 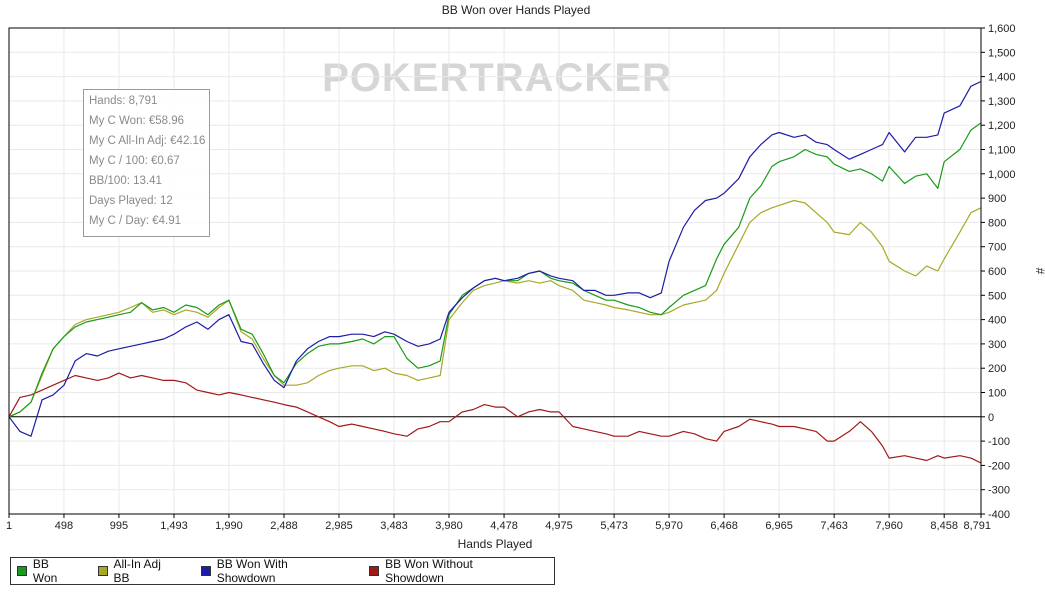 I want to click on x-tick-label: 6,965, so click(x=779, y=526).